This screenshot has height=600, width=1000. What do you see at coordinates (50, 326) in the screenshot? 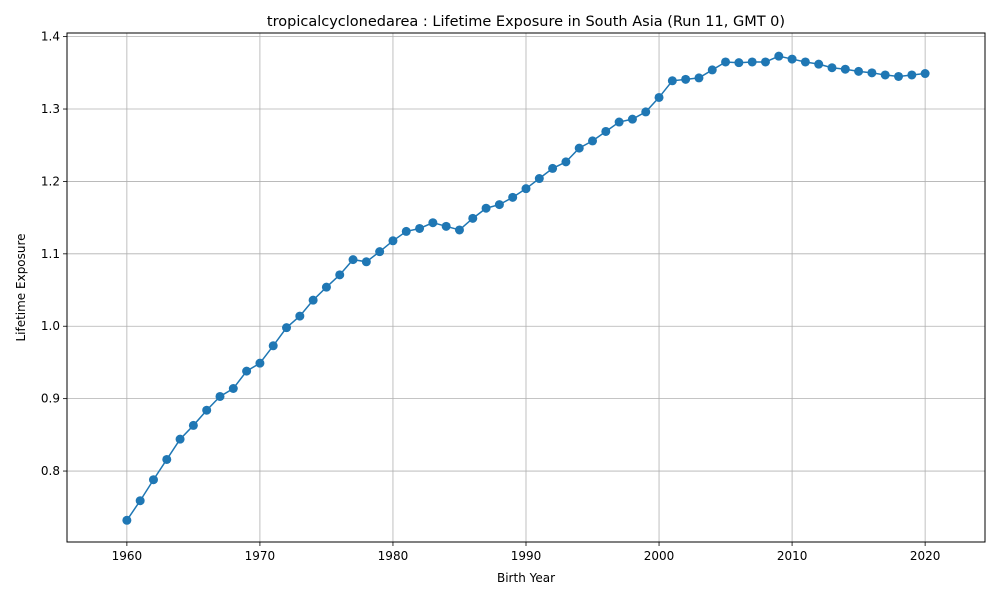
I see `y-tick-label: 1.0` at bounding box center [50, 326].